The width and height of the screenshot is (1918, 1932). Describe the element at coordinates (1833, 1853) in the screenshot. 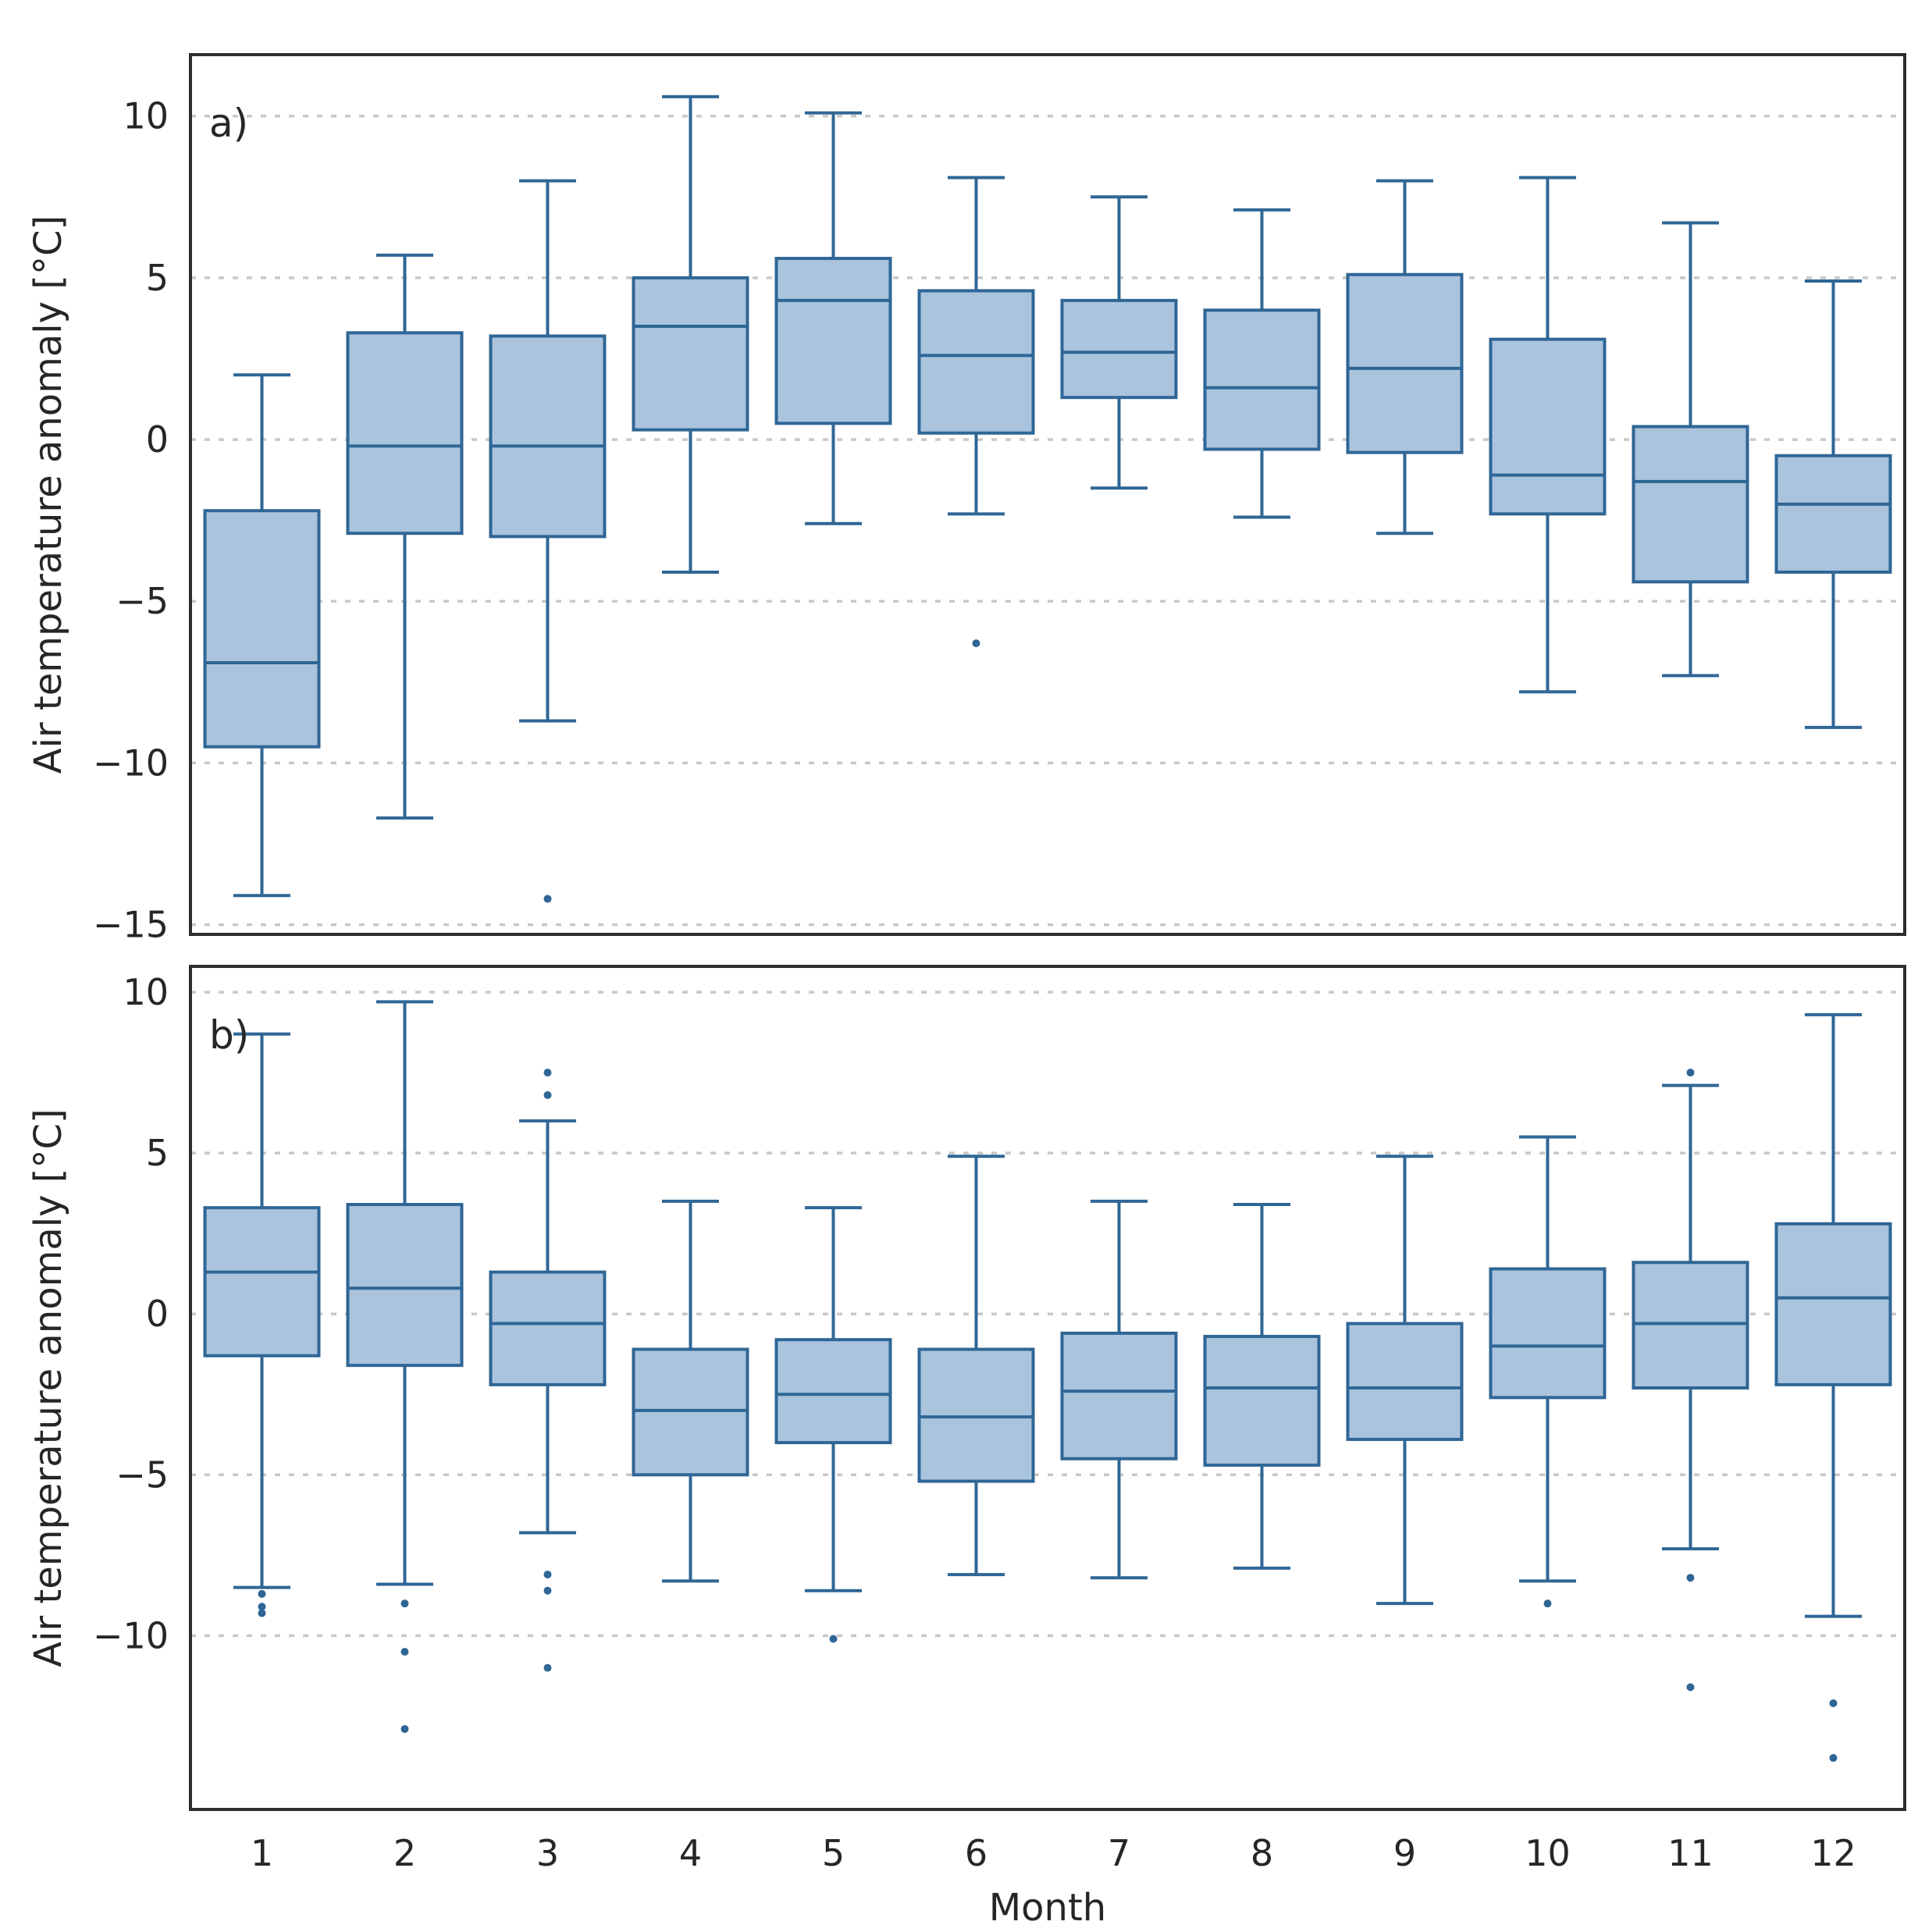

I see `xtick-label-12: 12` at that location.